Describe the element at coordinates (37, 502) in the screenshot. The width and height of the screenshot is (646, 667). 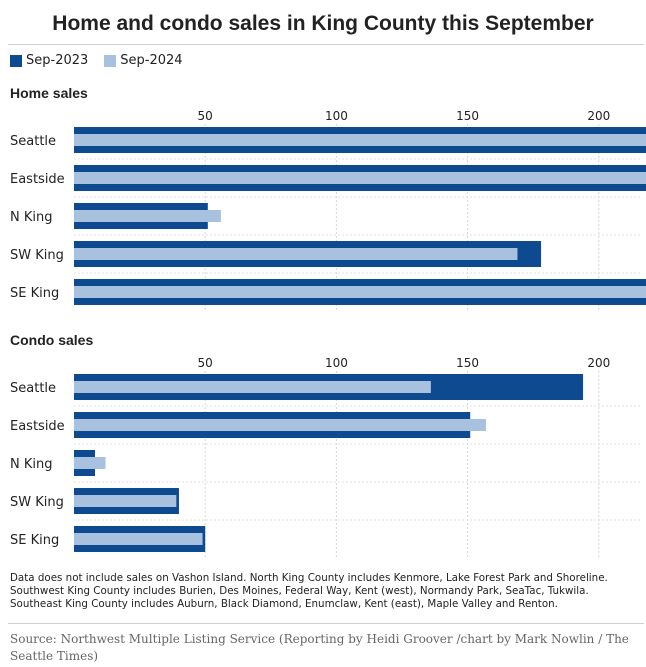
I see `condo-sales-category-label: SW King` at that location.